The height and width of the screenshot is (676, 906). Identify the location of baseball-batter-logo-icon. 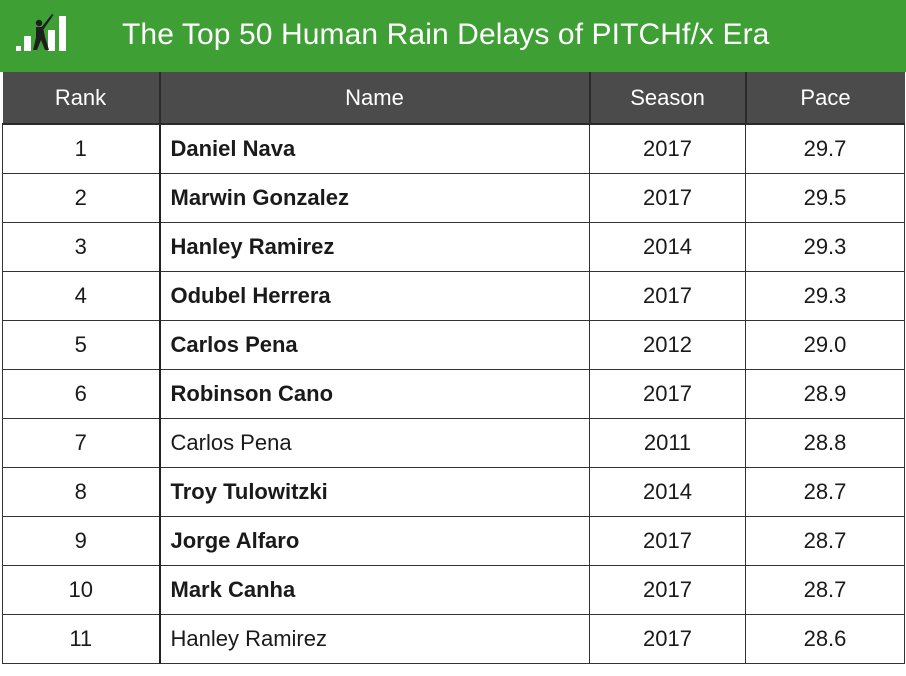
(41, 32).